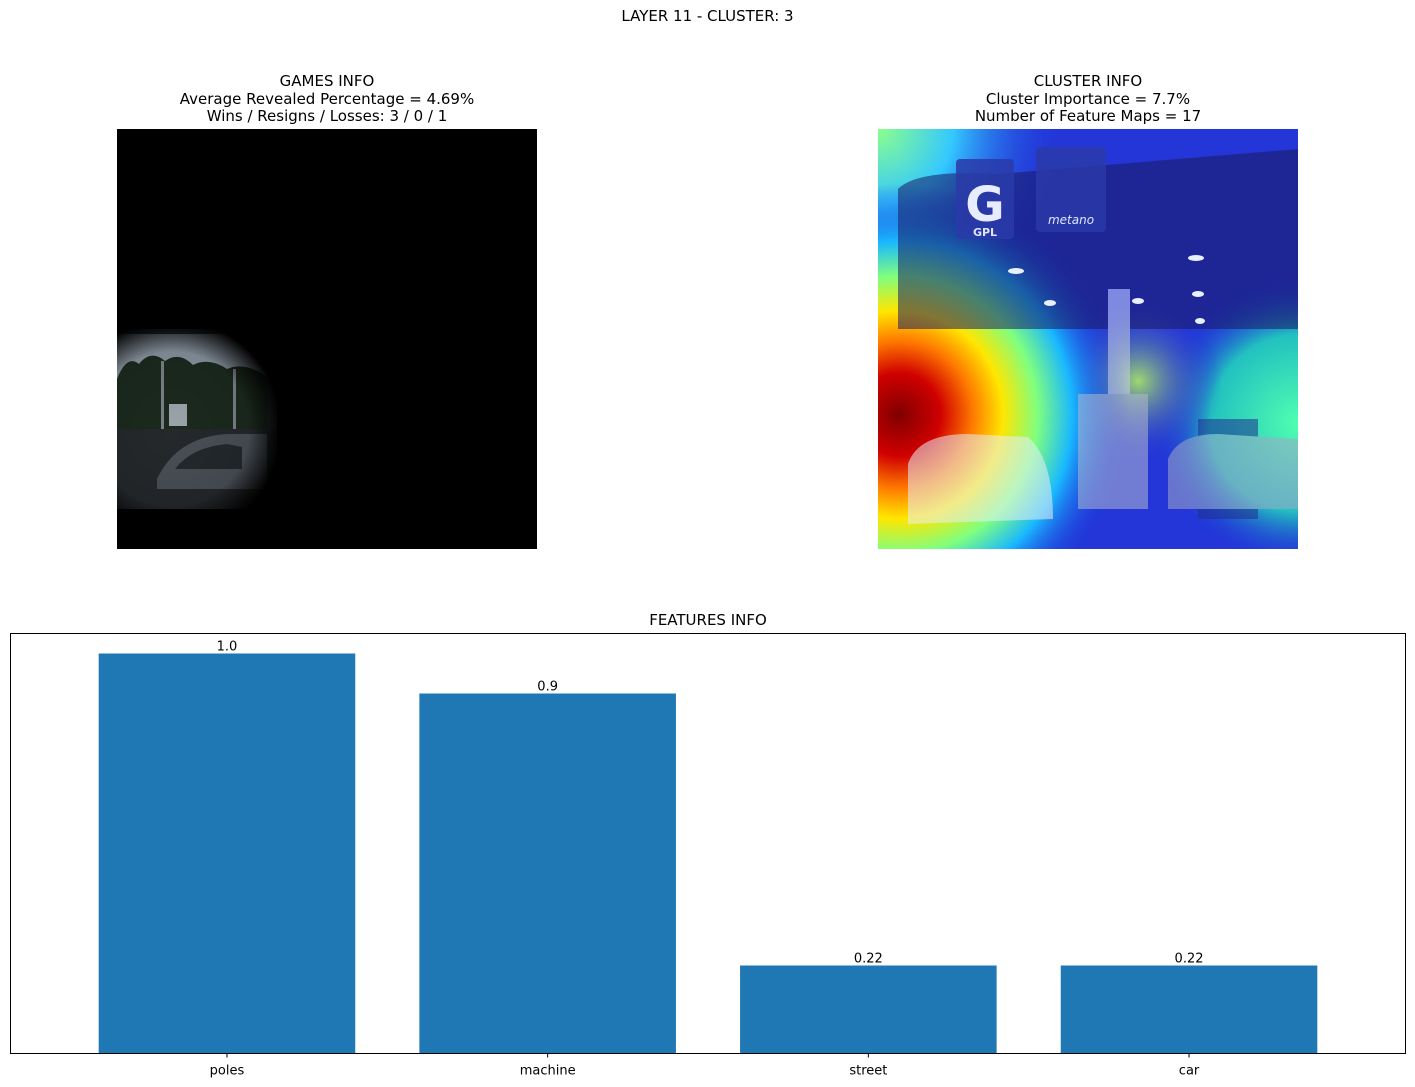 The height and width of the screenshot is (1087, 1415). I want to click on games-info-revealed-percentage: Average Revealed Percentage = 4.69%, so click(327, 98).